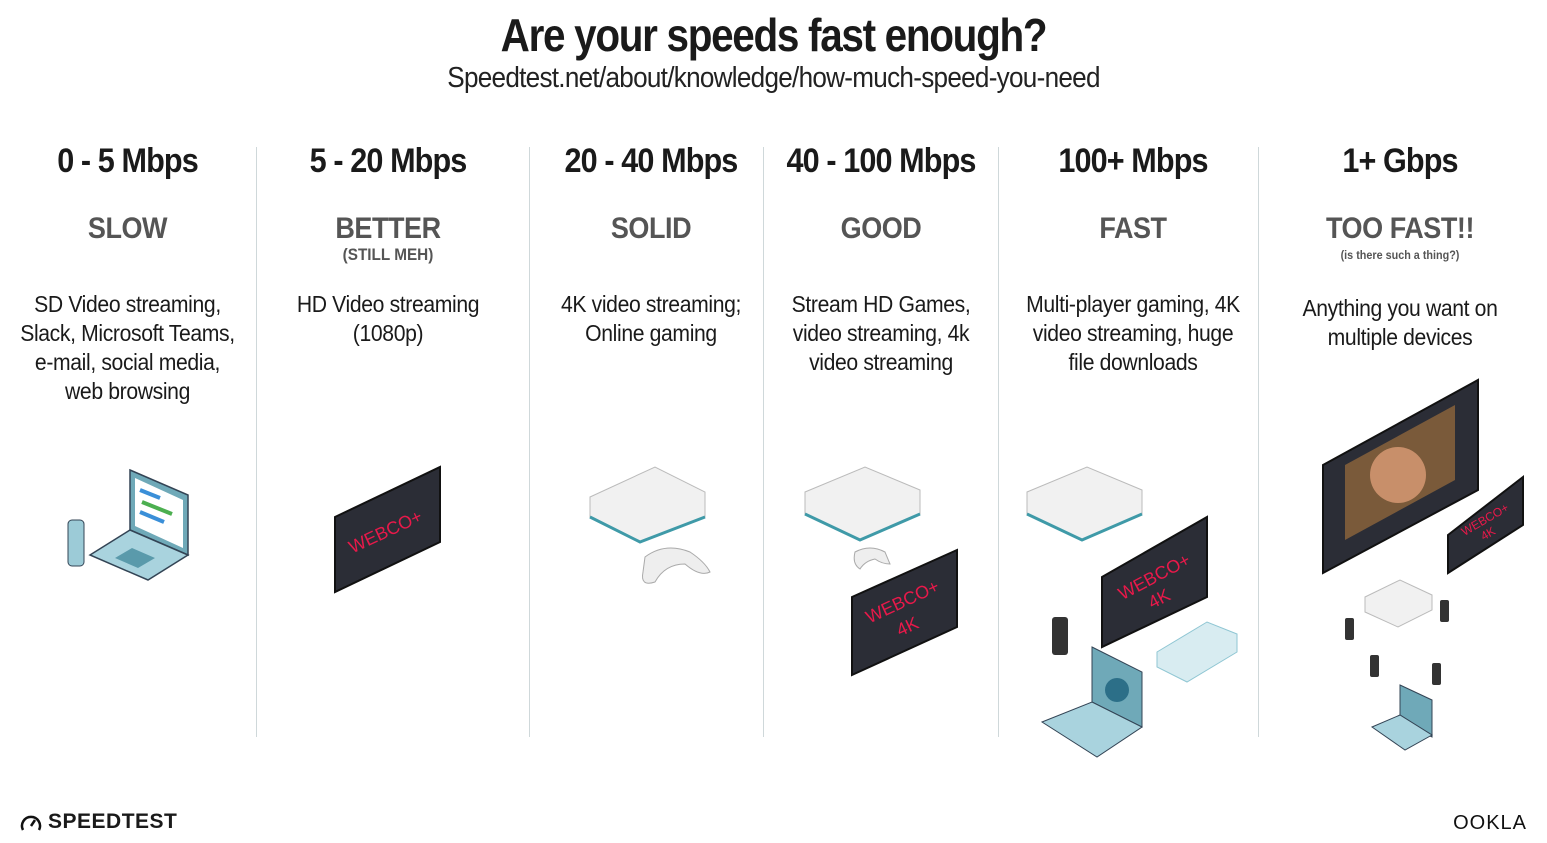 The width and height of the screenshot is (1547, 843). What do you see at coordinates (388, 318) in the screenshot?
I see `tier-description: HD Video streaming (1080p)` at bounding box center [388, 318].